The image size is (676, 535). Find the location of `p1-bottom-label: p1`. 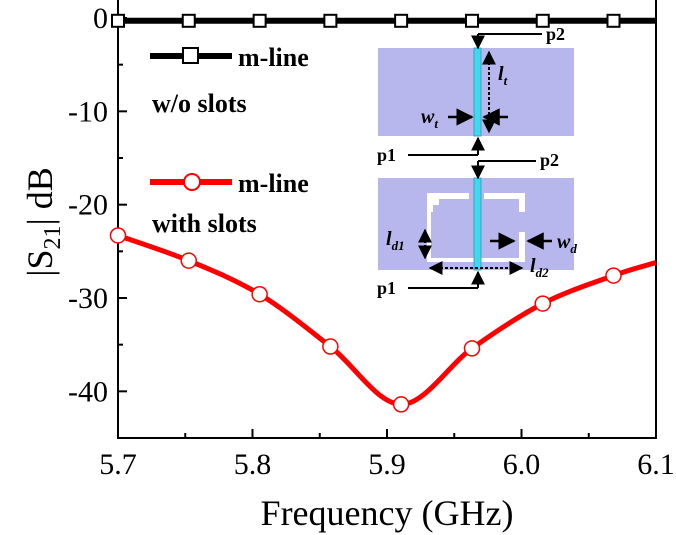

p1-bottom-label: p1 is located at coordinates (386, 288).